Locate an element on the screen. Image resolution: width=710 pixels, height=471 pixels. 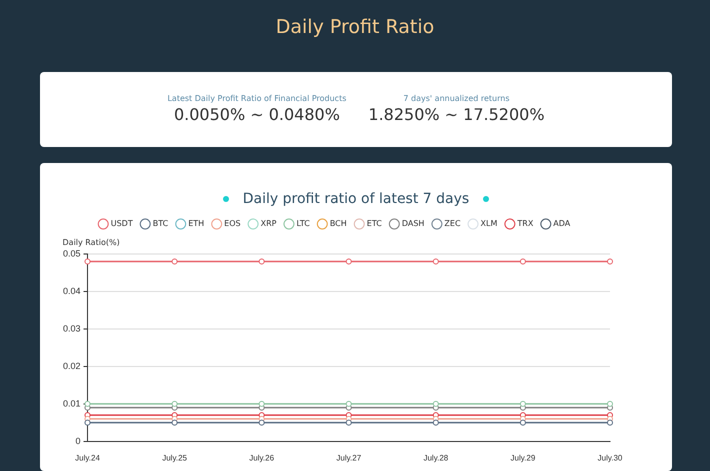
text: 7 days' annualized returns is located at coordinates (456, 98).